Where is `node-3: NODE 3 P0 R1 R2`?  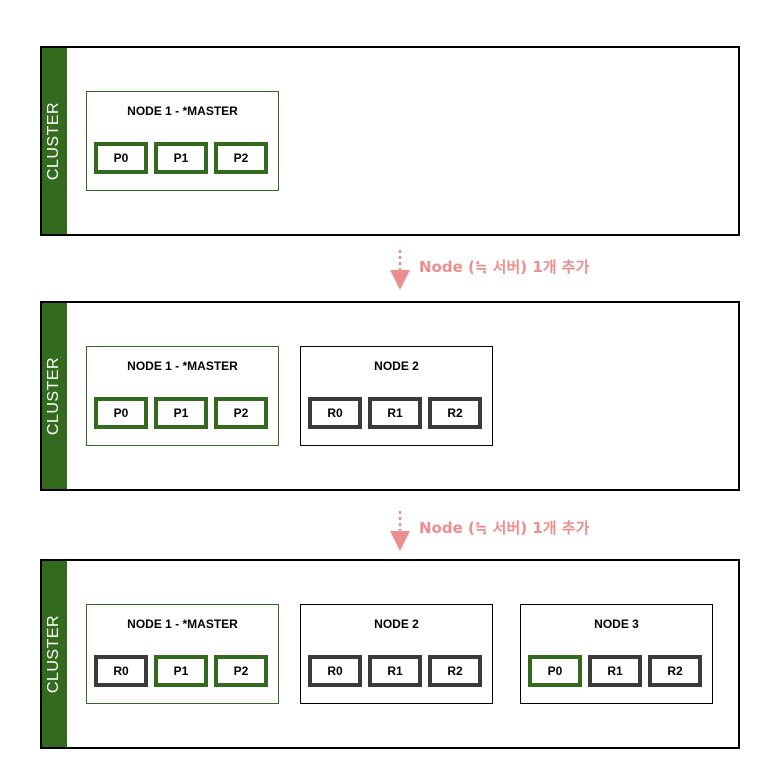
node-3: NODE 3 P0 R1 R2 is located at coordinates (616, 654).